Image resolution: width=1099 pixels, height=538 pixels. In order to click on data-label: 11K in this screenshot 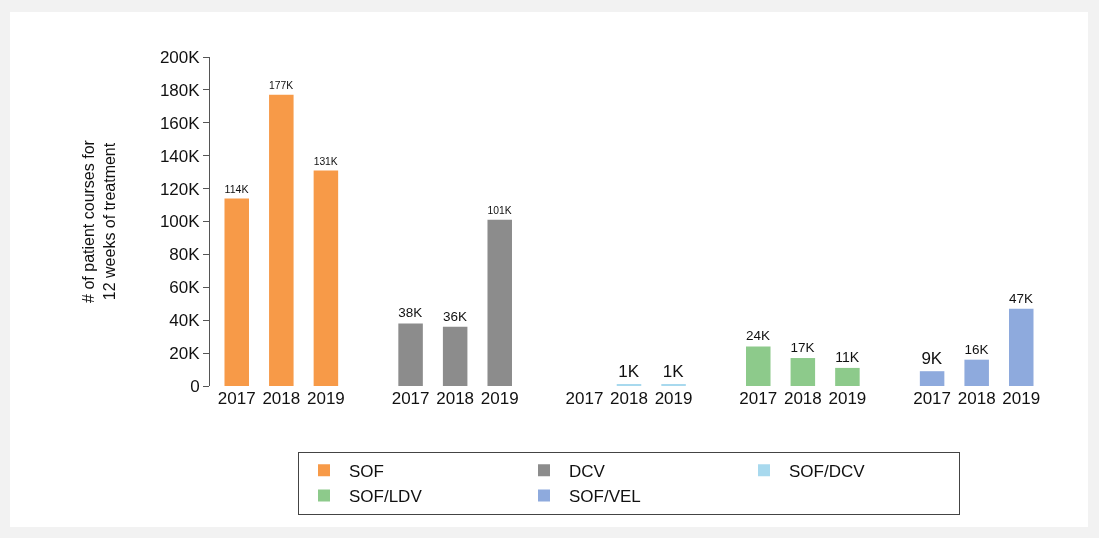, I will do `click(847, 356)`.